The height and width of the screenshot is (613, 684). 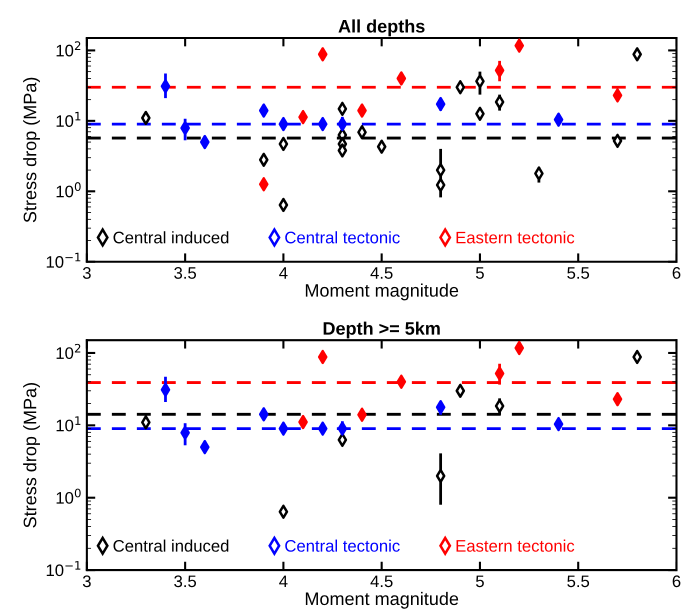 I want to click on chart-title: All depths, so click(x=381, y=27).